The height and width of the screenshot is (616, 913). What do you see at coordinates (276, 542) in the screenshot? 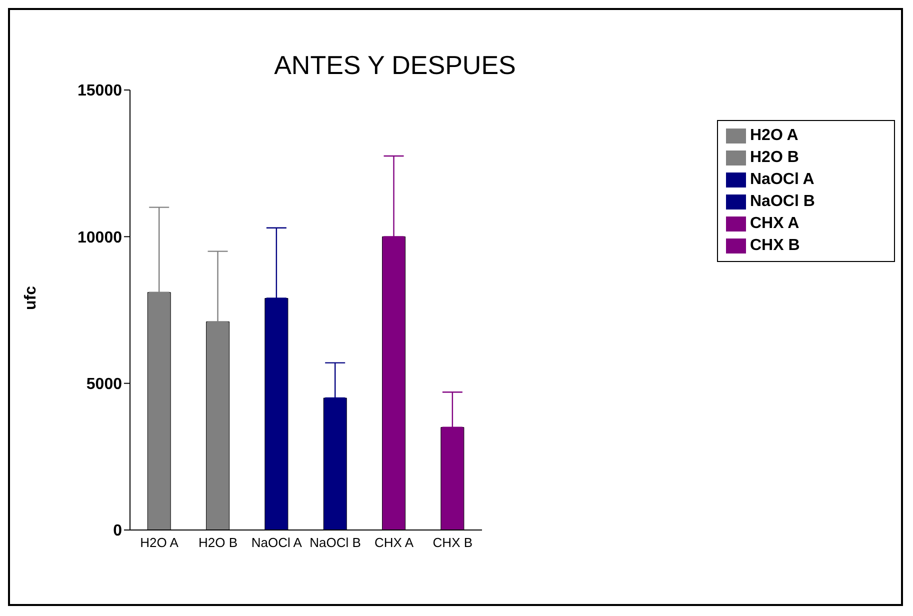
I see `x-tick-label: NaOCl A` at bounding box center [276, 542].